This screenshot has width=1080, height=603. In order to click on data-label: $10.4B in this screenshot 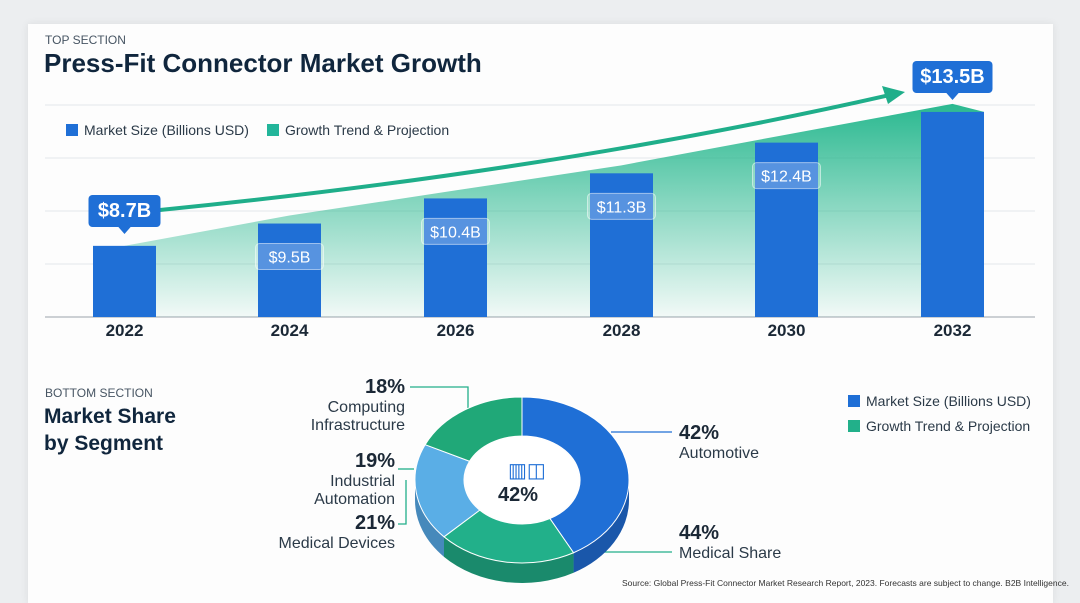, I will do `click(455, 232)`.